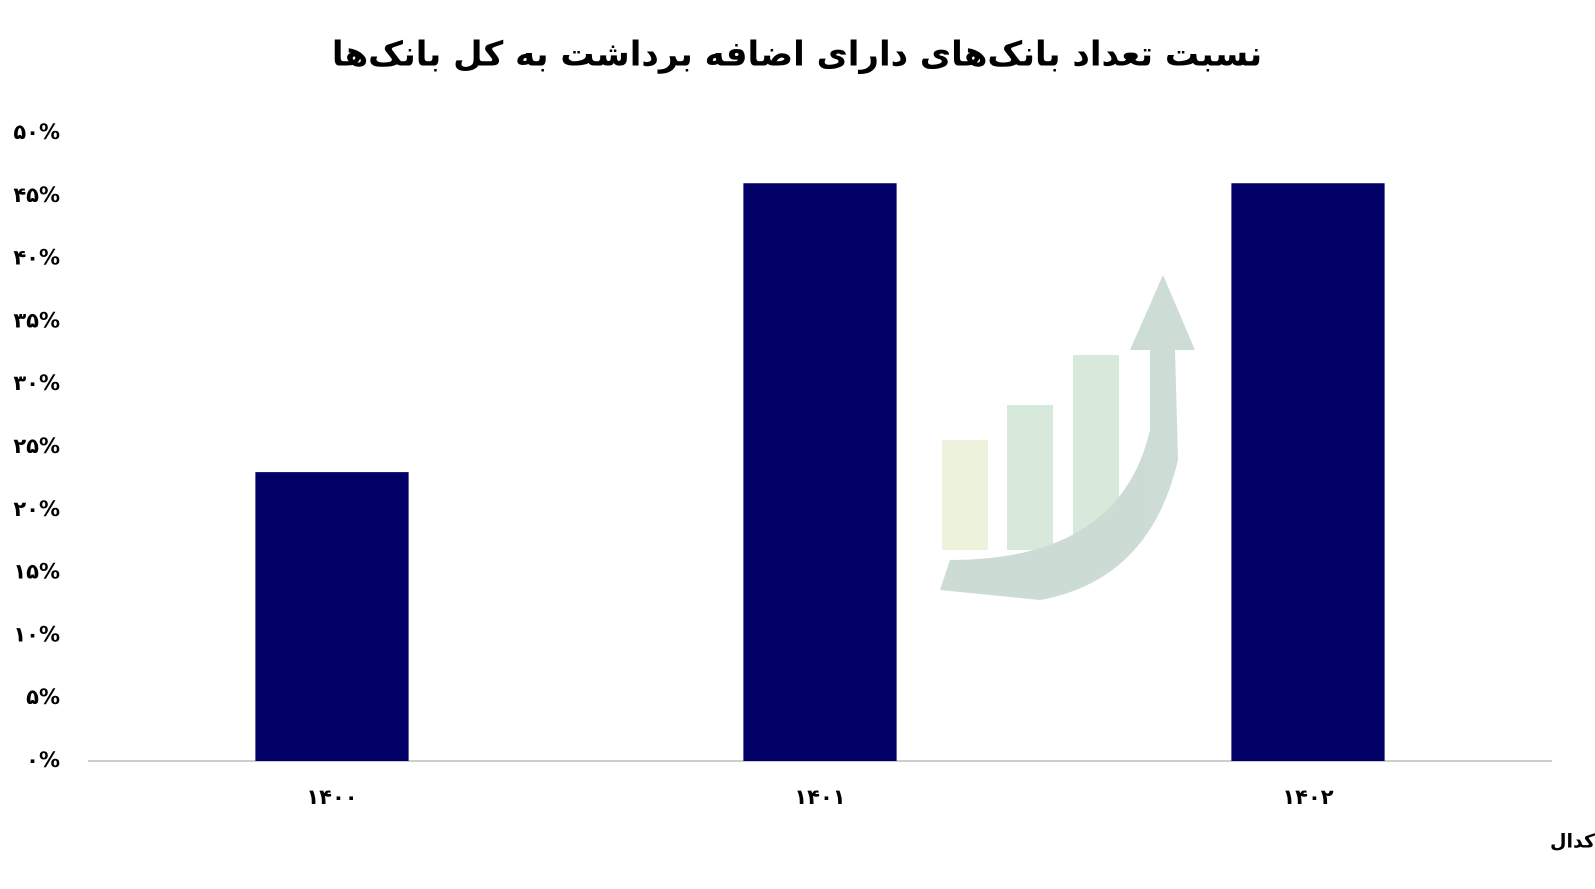 This screenshot has height=889, width=1595. Describe the element at coordinates (36, 195) in the screenshot. I see `y-tick-label: ۴۵%` at that location.